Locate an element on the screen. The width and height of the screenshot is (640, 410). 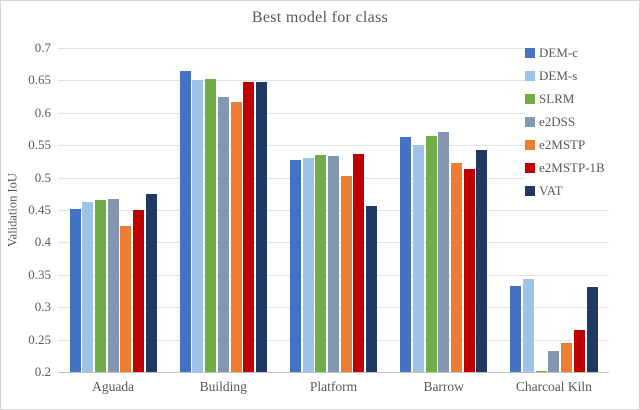
legend-label: SLRM is located at coordinates (557, 98).